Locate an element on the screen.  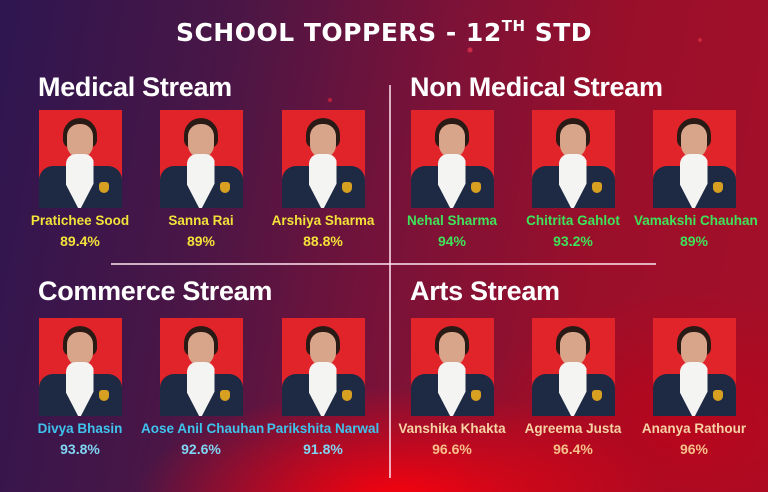
arts-stream-heading: Arts Stream is located at coordinates (485, 291).